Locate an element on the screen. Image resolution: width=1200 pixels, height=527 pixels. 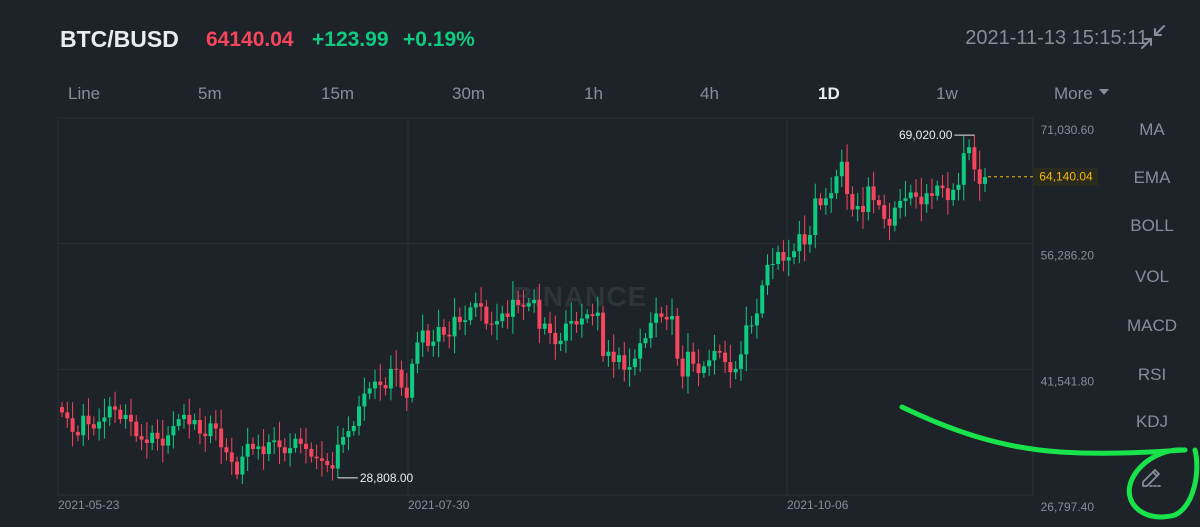
caret-down-icon is located at coordinates (1103, 91).